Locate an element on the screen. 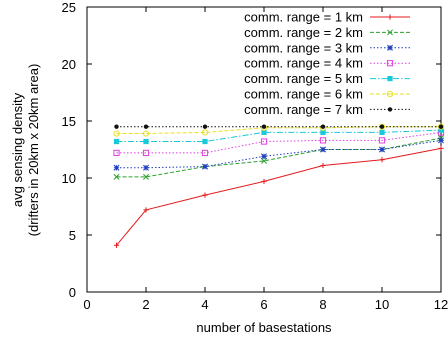 The width and height of the screenshot is (448, 342). y-tick-label: 20 is located at coordinates (69, 64).